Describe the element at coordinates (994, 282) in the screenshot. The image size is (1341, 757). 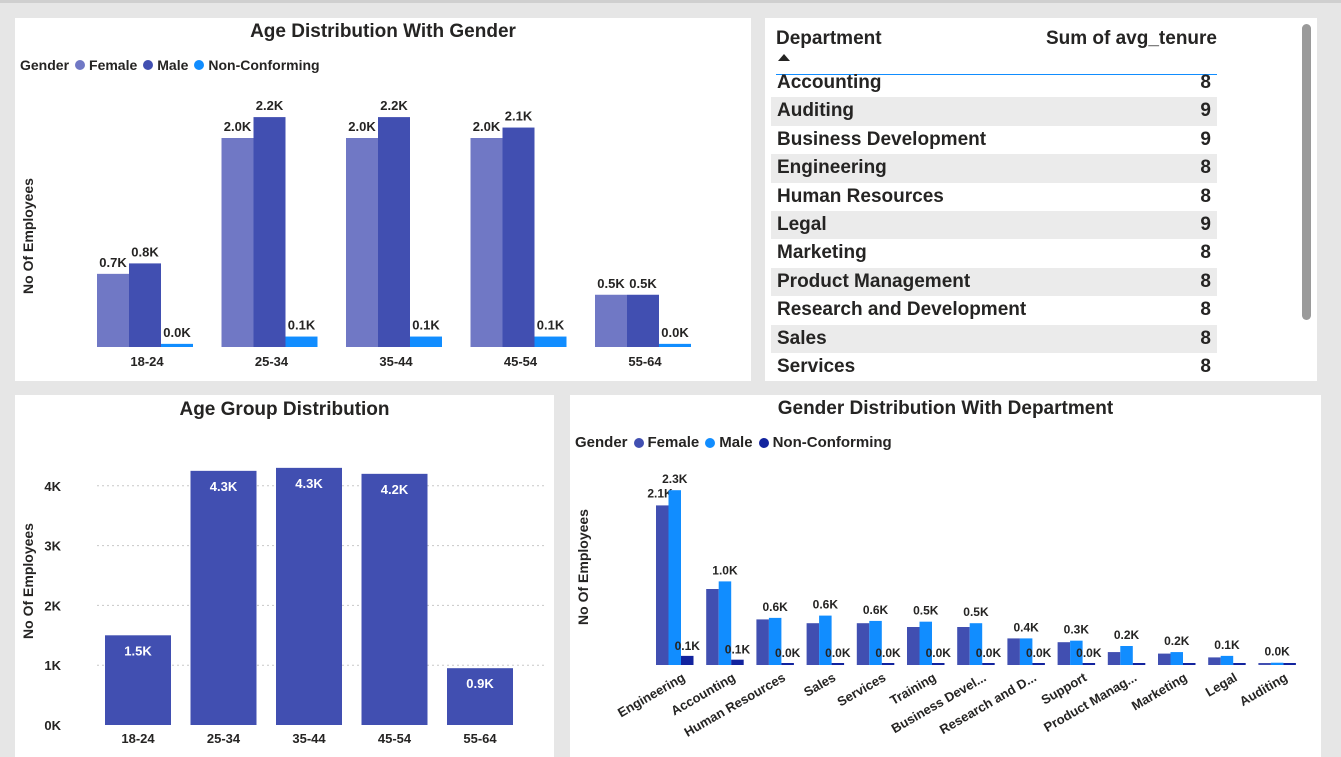
I see `table-row: Product Management 8` at that location.